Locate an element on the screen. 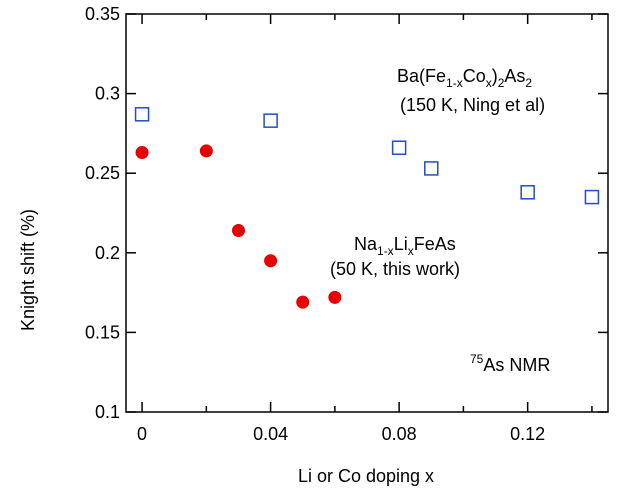  y-tick-label: 0.25 is located at coordinates (102, 173).